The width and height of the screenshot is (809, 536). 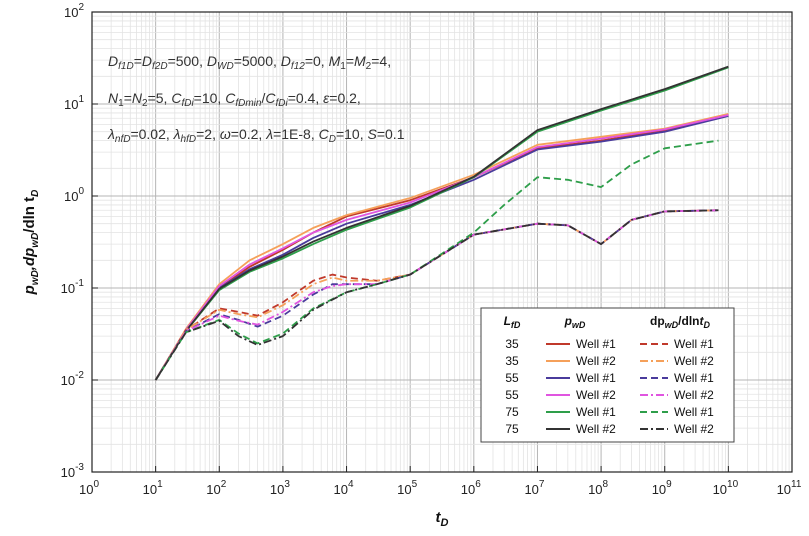 I want to click on x-tick-label: 10¹⁰, so click(x=726, y=488).